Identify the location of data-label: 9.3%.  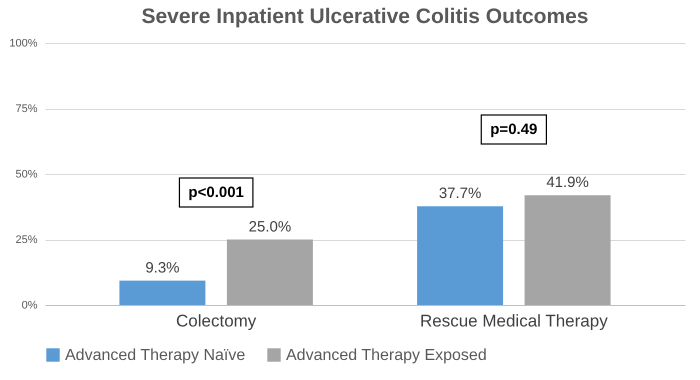
(162, 268).